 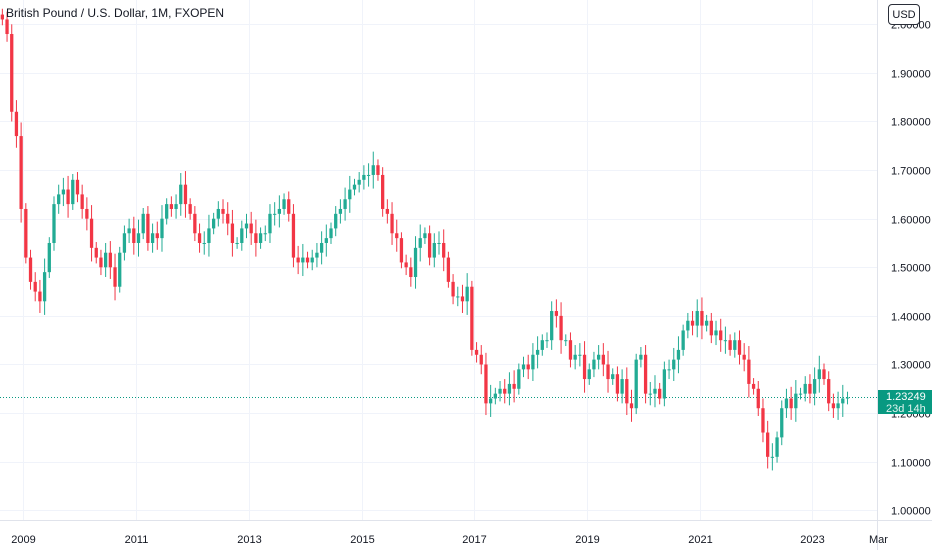 I want to click on time-tick-label: 2011, so click(x=137, y=540).